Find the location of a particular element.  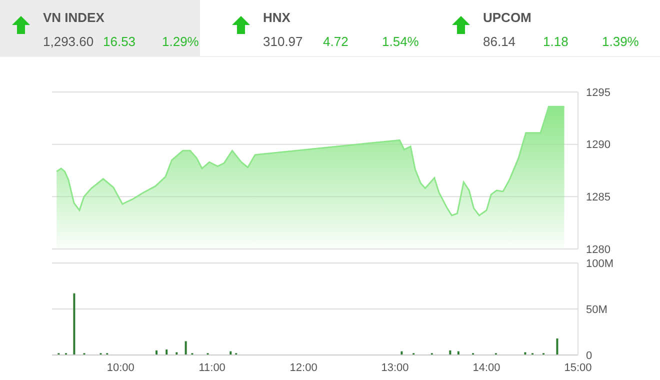

y-tick-label: 1290 is located at coordinates (598, 145).